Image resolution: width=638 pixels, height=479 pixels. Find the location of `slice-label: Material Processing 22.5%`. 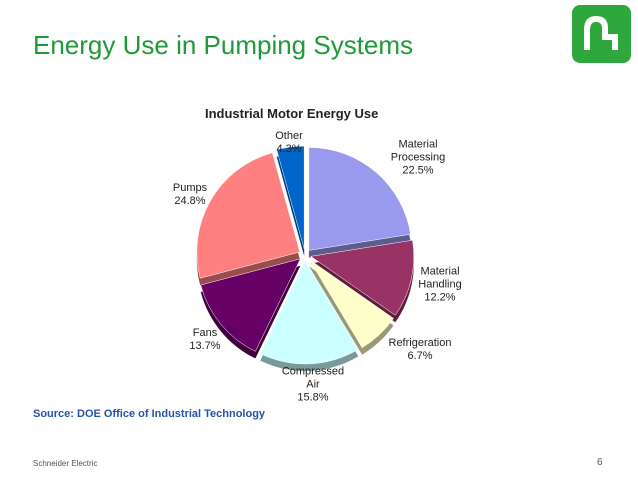

slice-label: Material Processing 22.5% is located at coordinates (418, 158).